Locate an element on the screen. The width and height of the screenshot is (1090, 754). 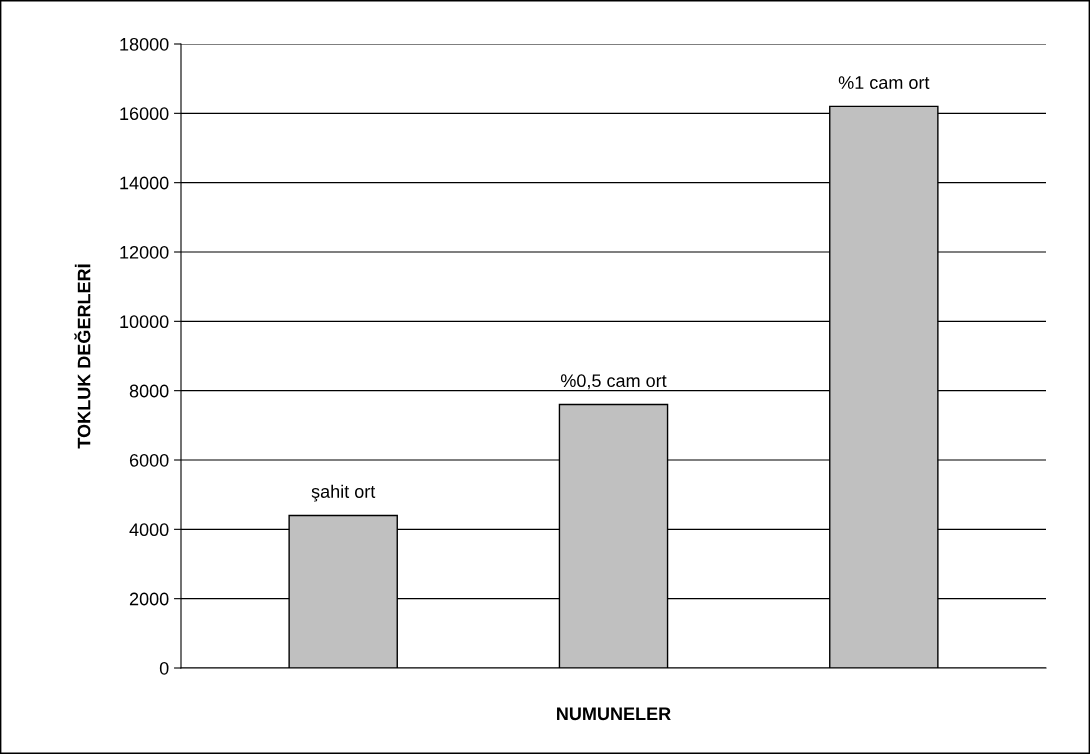
y-tick-label: 8000 is located at coordinates (149, 391).